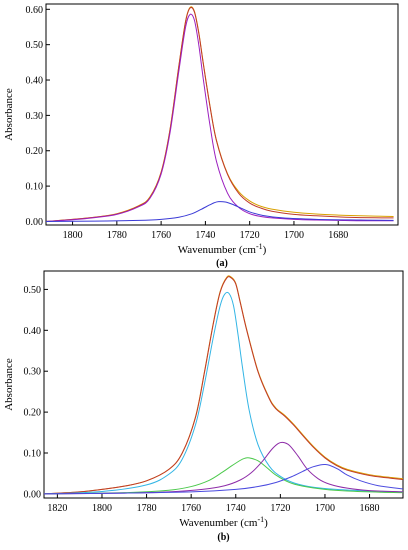 This screenshot has height=550, width=408. I want to click on panel-label: (b), so click(223, 537).